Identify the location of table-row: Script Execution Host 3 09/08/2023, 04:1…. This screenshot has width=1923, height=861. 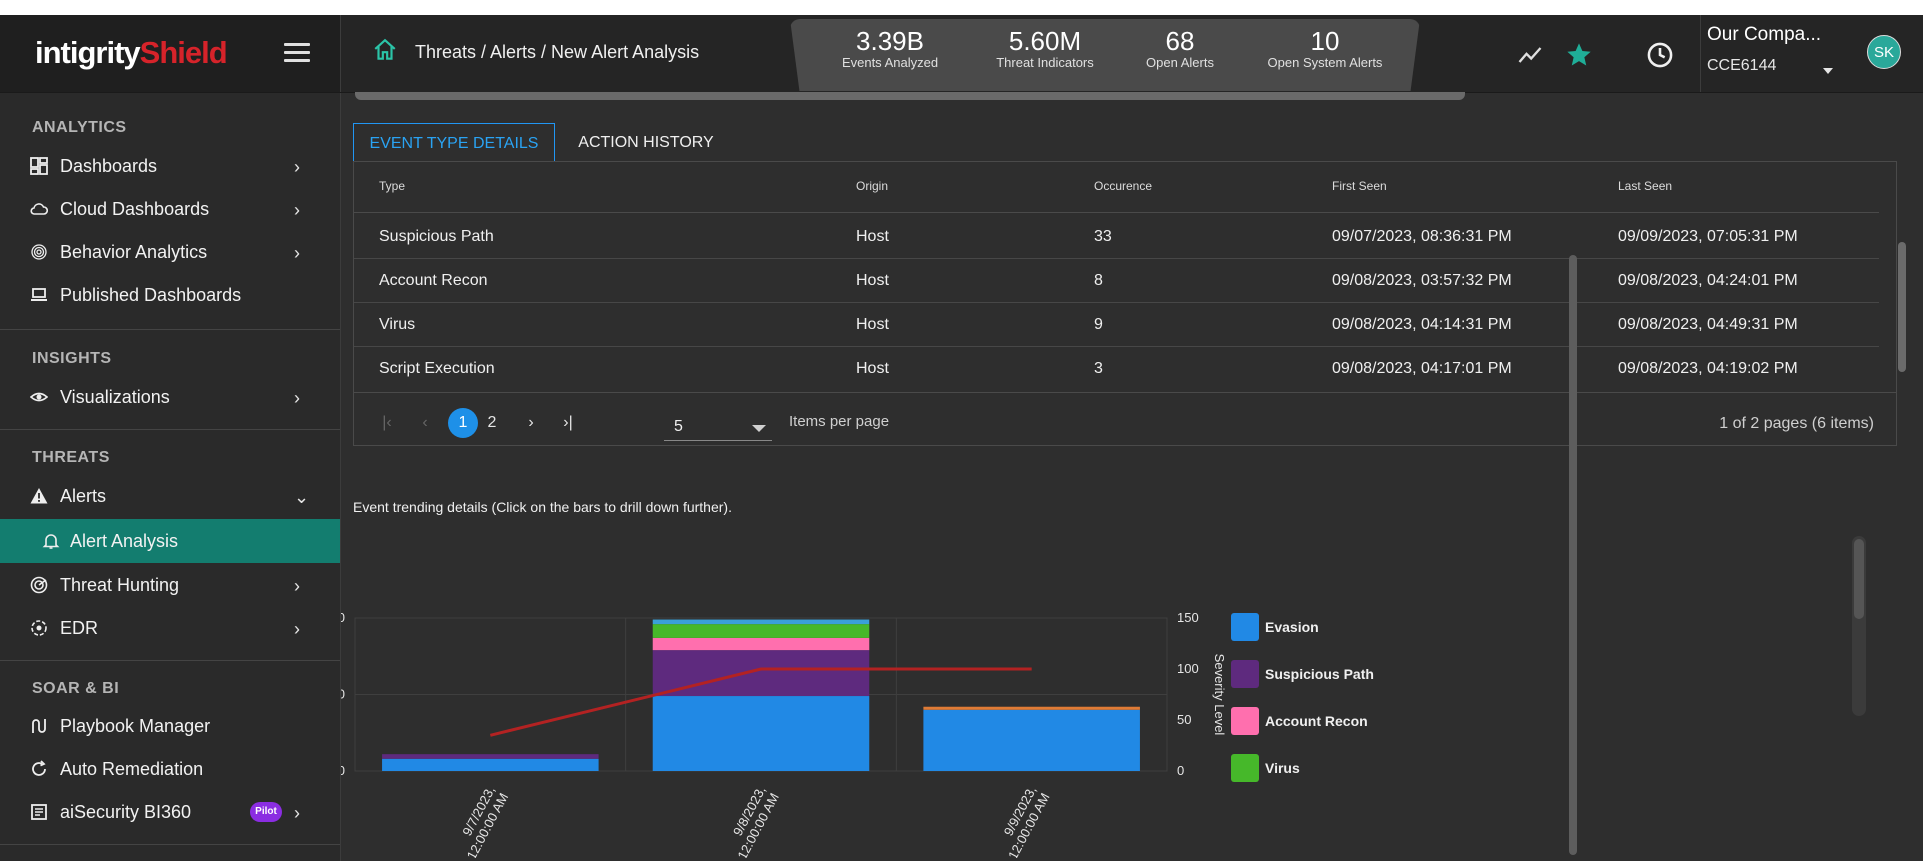
(1116, 368).